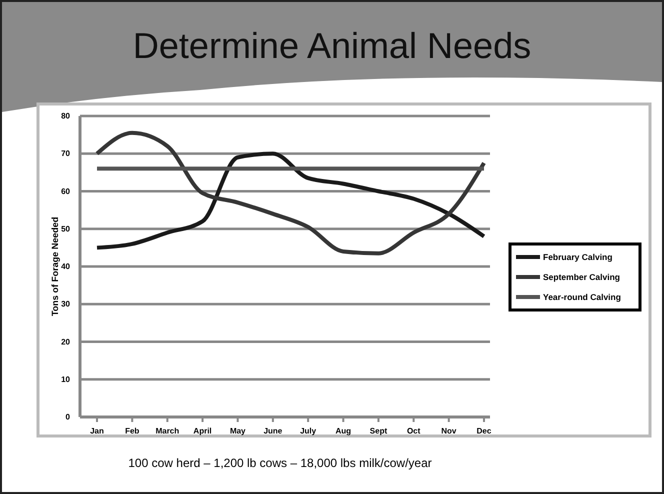  What do you see at coordinates (280, 463) in the screenshot?
I see `text: 100 cow herd – 1,200 lb cows – 18,000 lbs milk/cow/year` at bounding box center [280, 463].